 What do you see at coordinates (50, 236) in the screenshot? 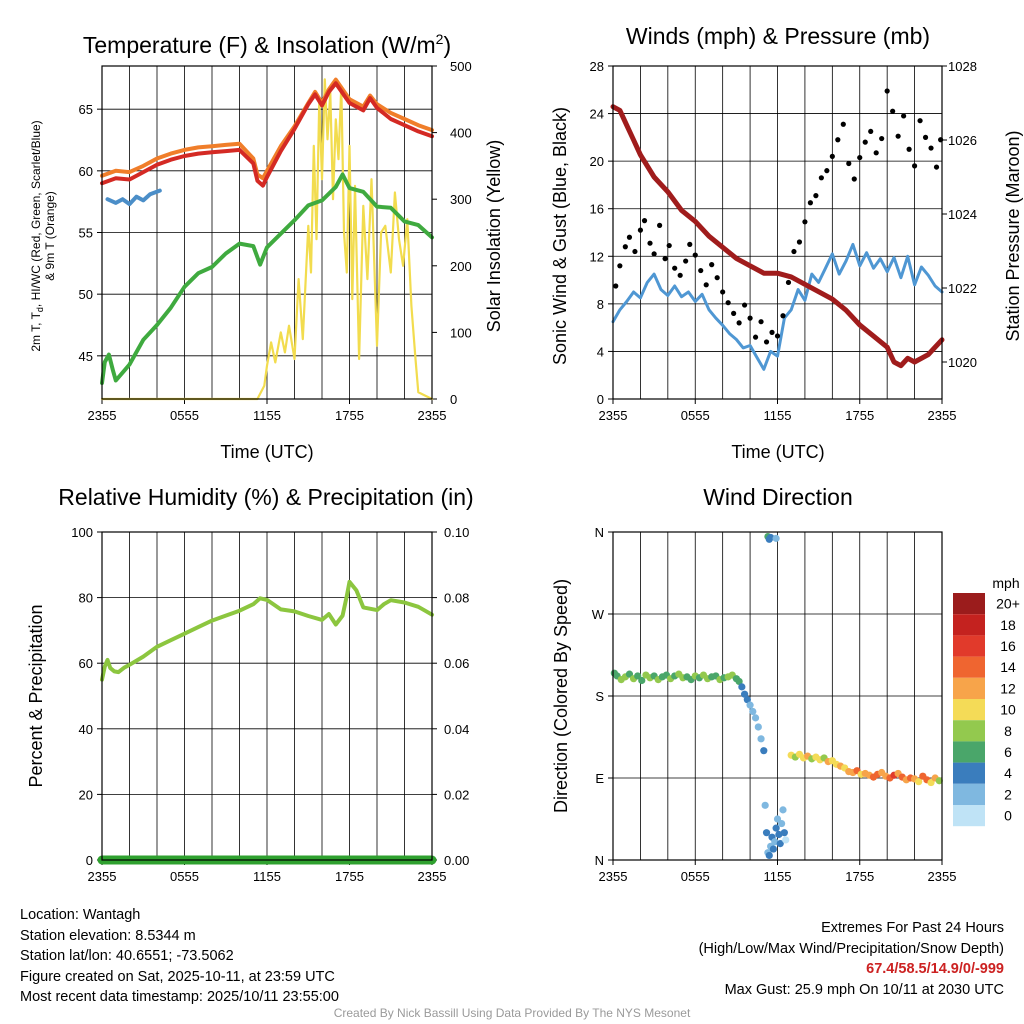
I see `temperature-ylabel-line2: & 9m T (Orange)` at bounding box center [50, 236].